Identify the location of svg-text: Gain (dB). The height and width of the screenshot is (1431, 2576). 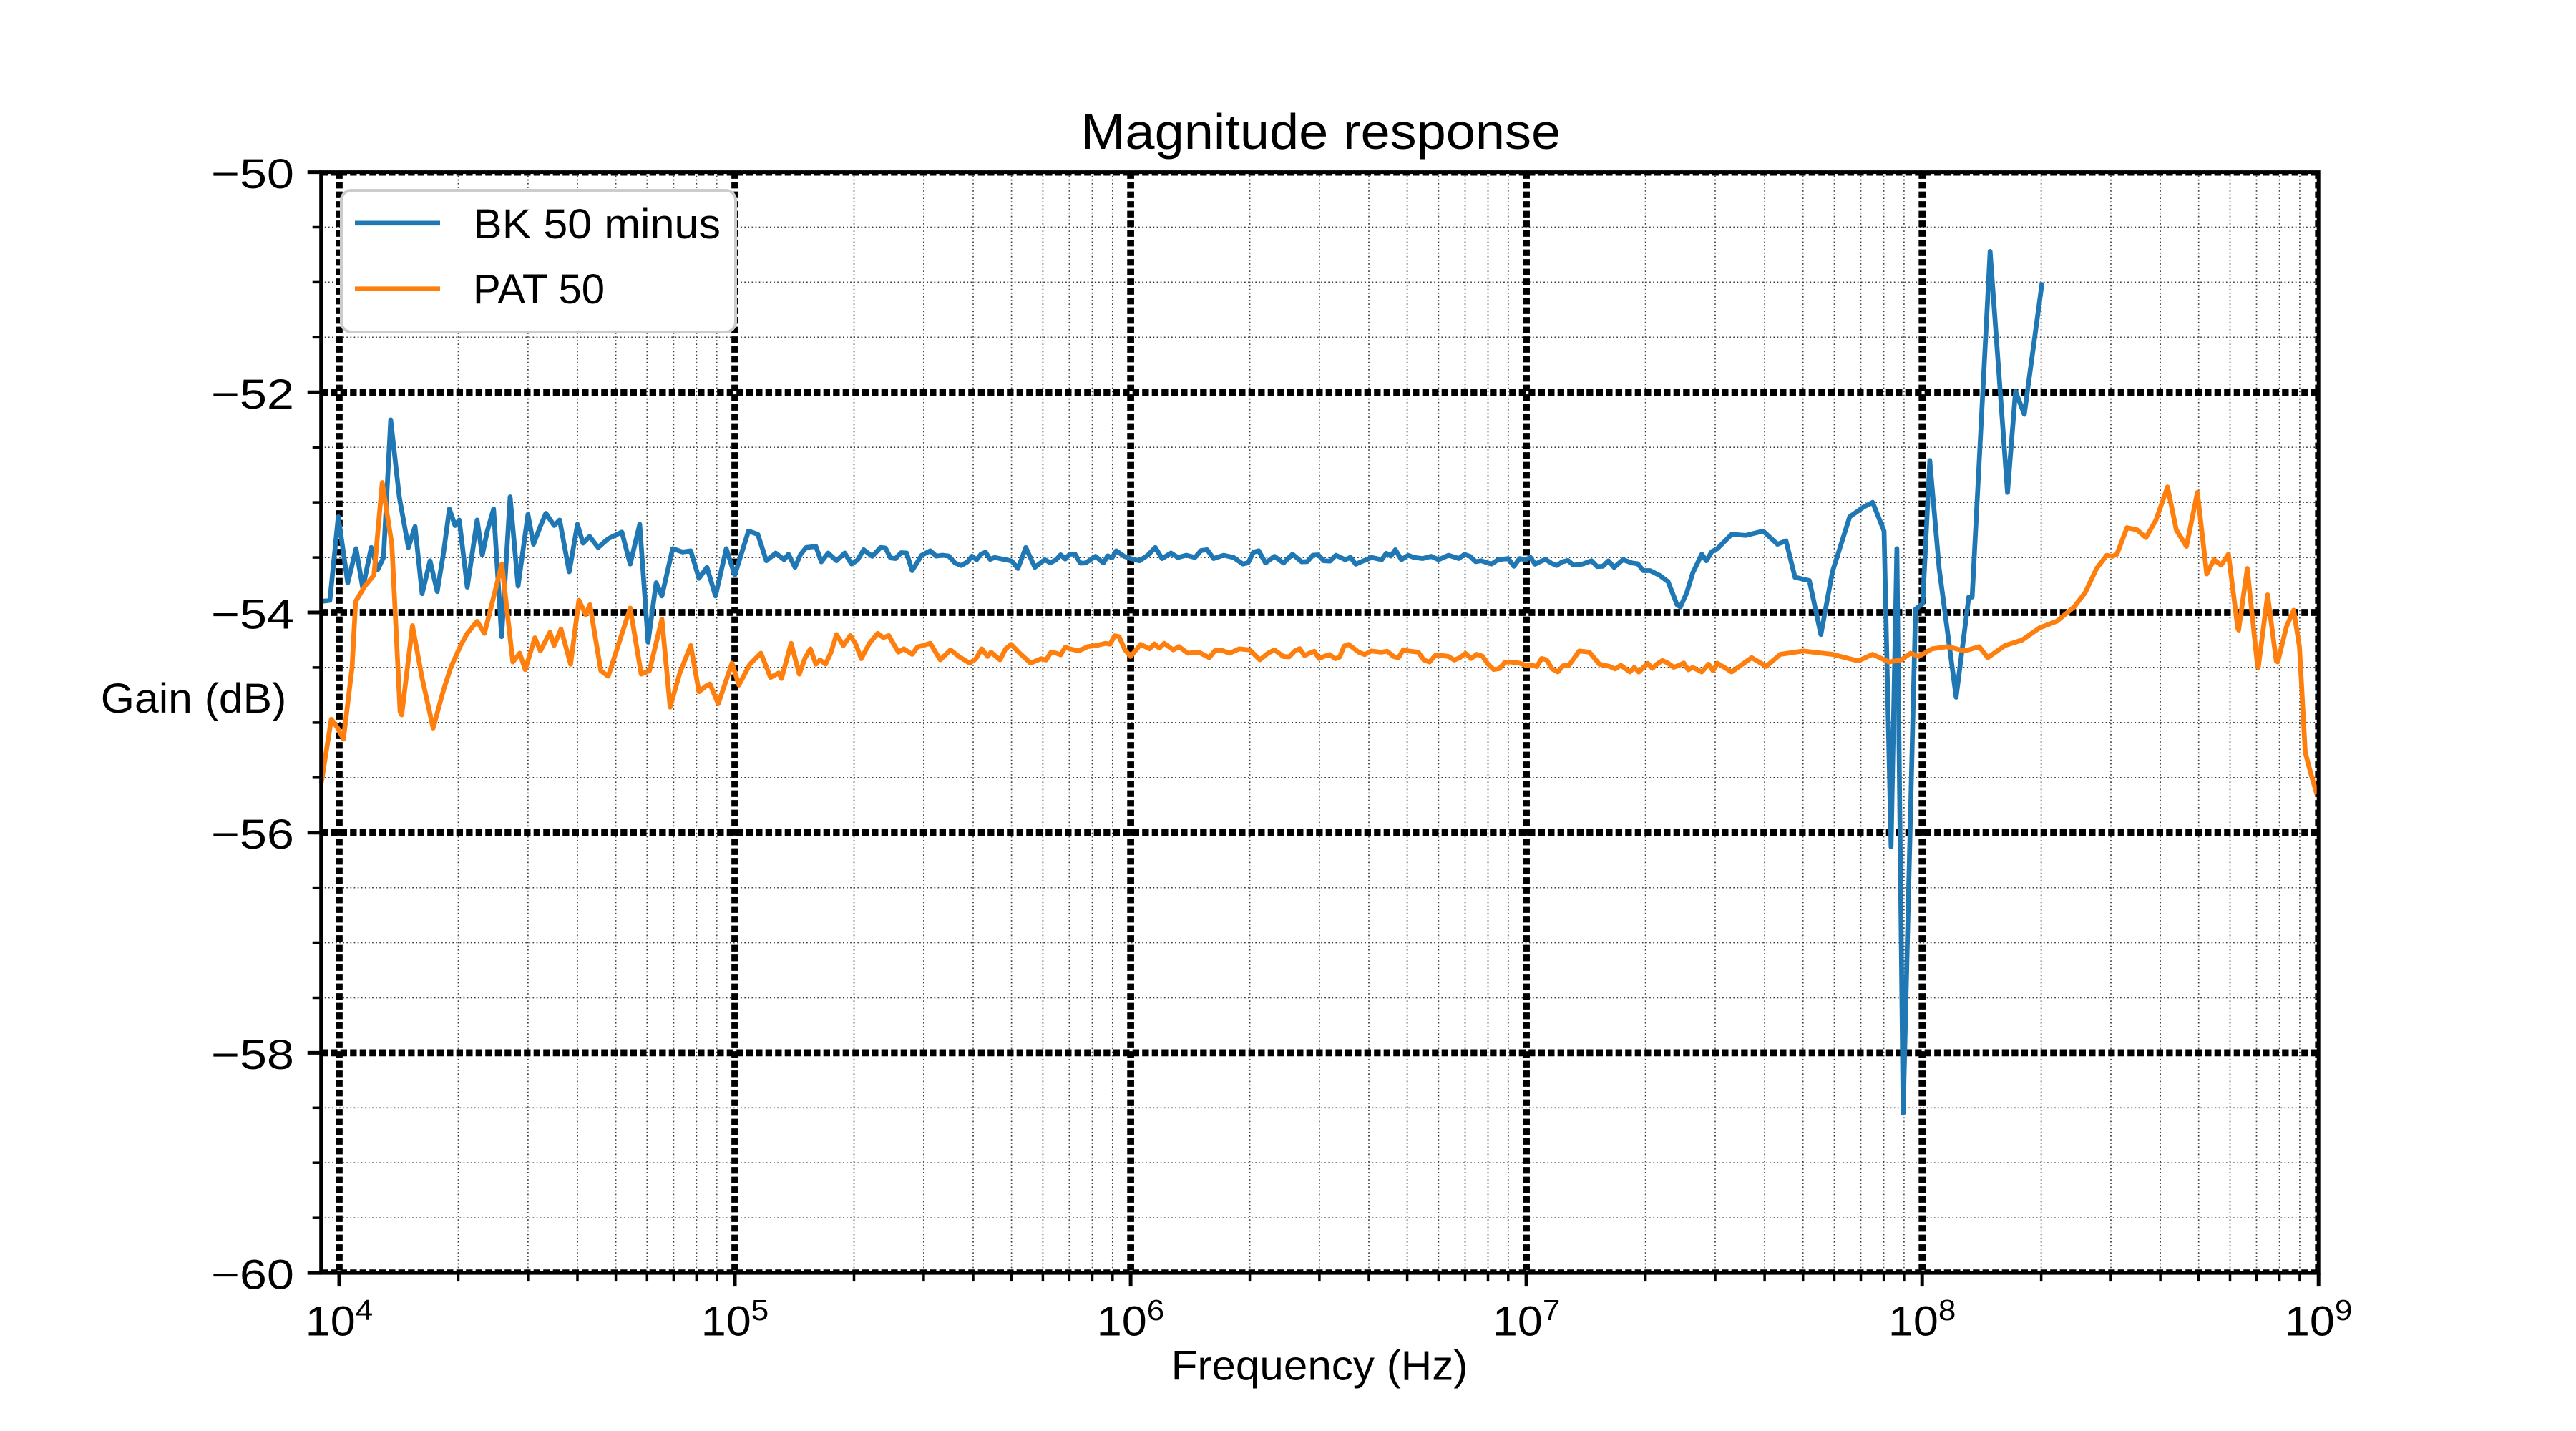
(194, 698).